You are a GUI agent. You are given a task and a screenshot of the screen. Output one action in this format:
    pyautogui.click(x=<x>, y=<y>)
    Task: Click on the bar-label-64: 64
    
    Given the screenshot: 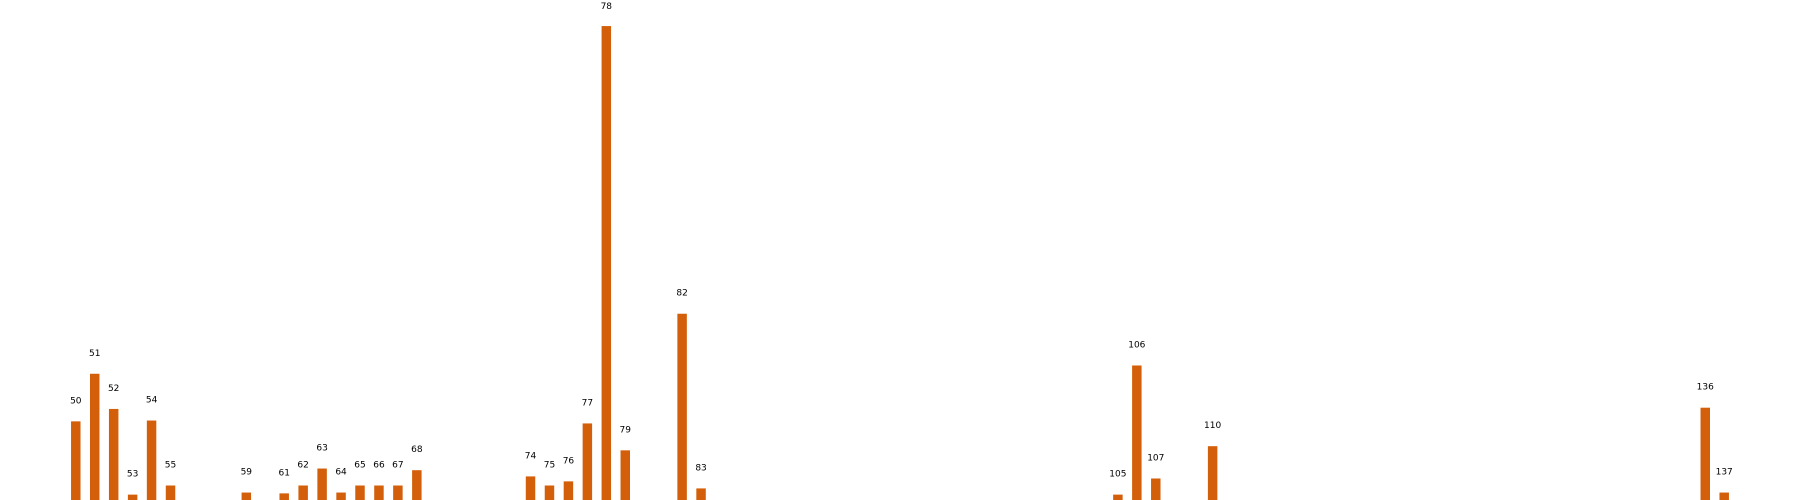 What is the action you would take?
    pyautogui.click(x=341, y=473)
    